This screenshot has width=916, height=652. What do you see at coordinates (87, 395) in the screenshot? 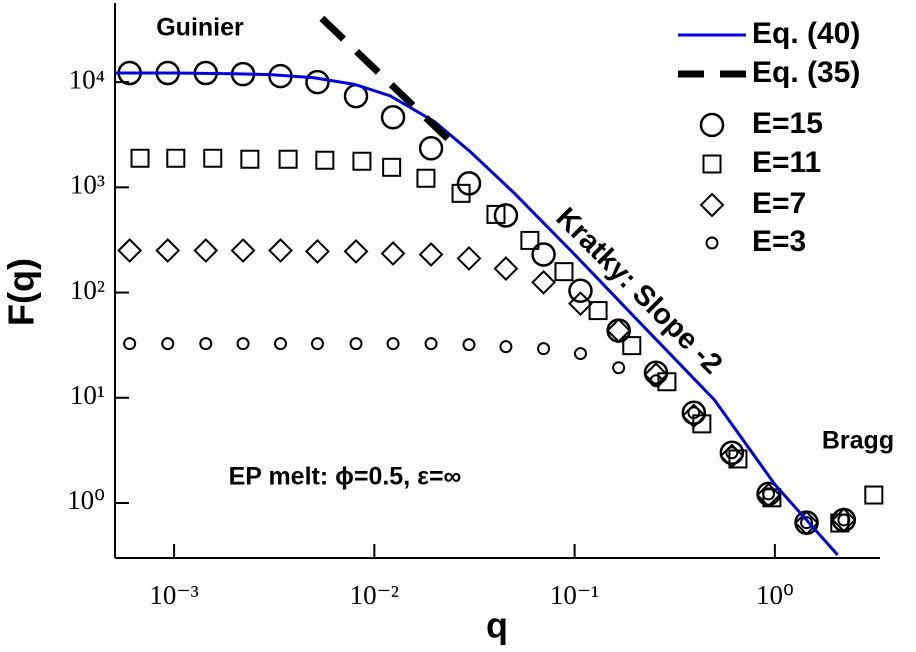
I see `y-tick-label: 10¹` at bounding box center [87, 395].